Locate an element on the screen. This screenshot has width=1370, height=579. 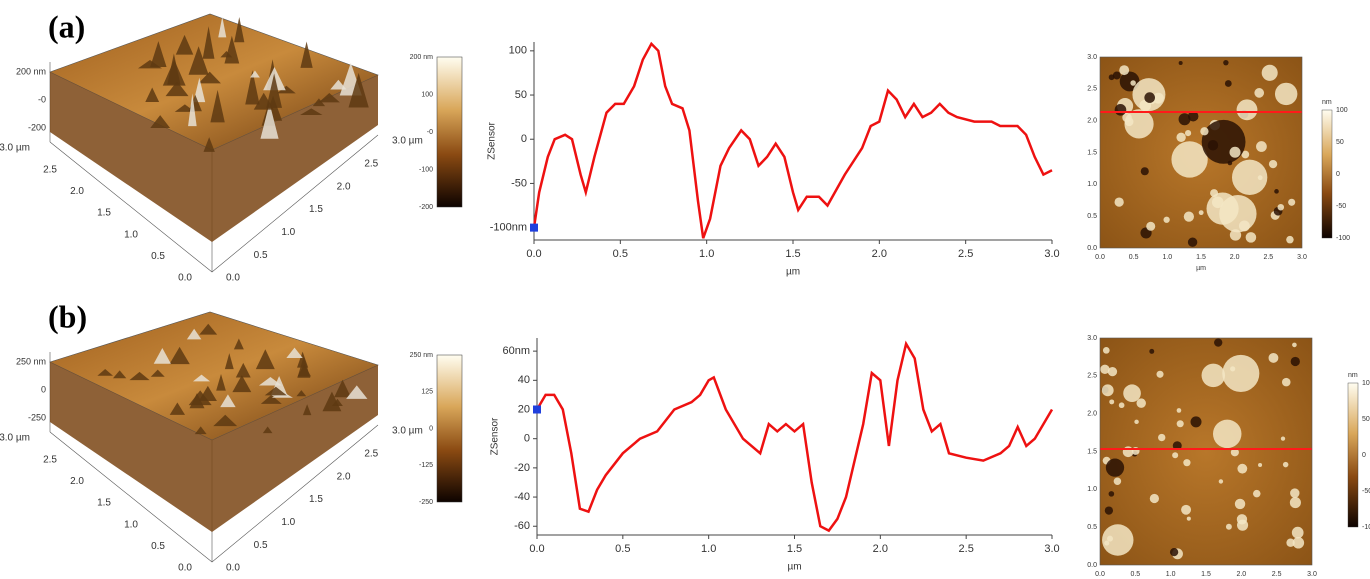
y-axis-label: ZSensor is located at coordinates (495, 436).